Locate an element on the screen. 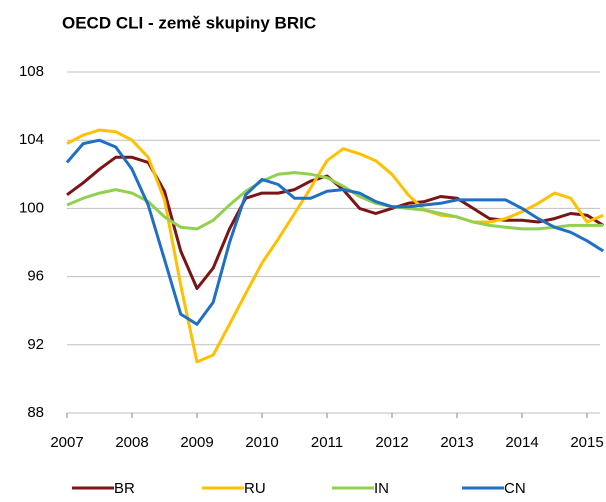 The image size is (606, 502). y-tick-label: 108 is located at coordinates (31, 71).